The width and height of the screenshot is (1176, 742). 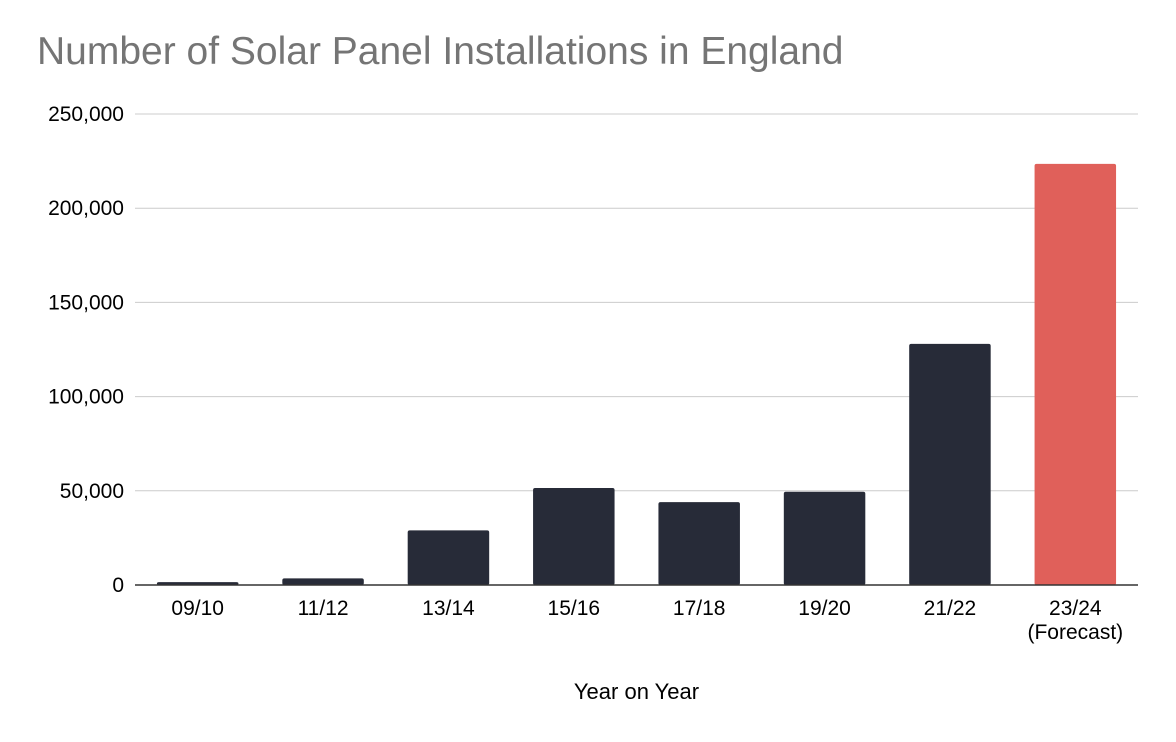 What do you see at coordinates (86, 114) in the screenshot?
I see `y-tick-label: 250,000` at bounding box center [86, 114].